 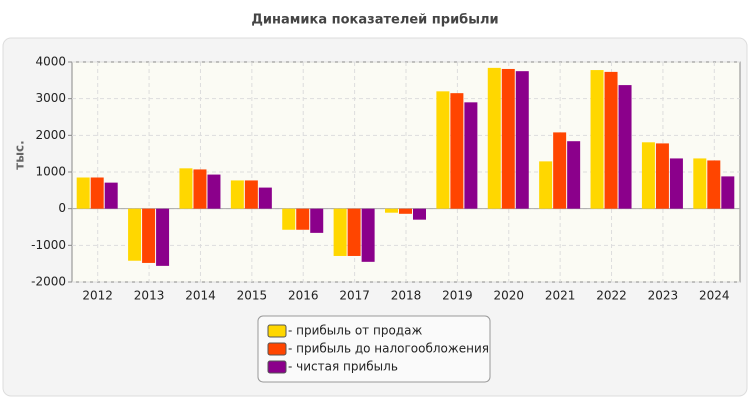 I want to click on x-tick-label: 2022, so click(x=611, y=296).